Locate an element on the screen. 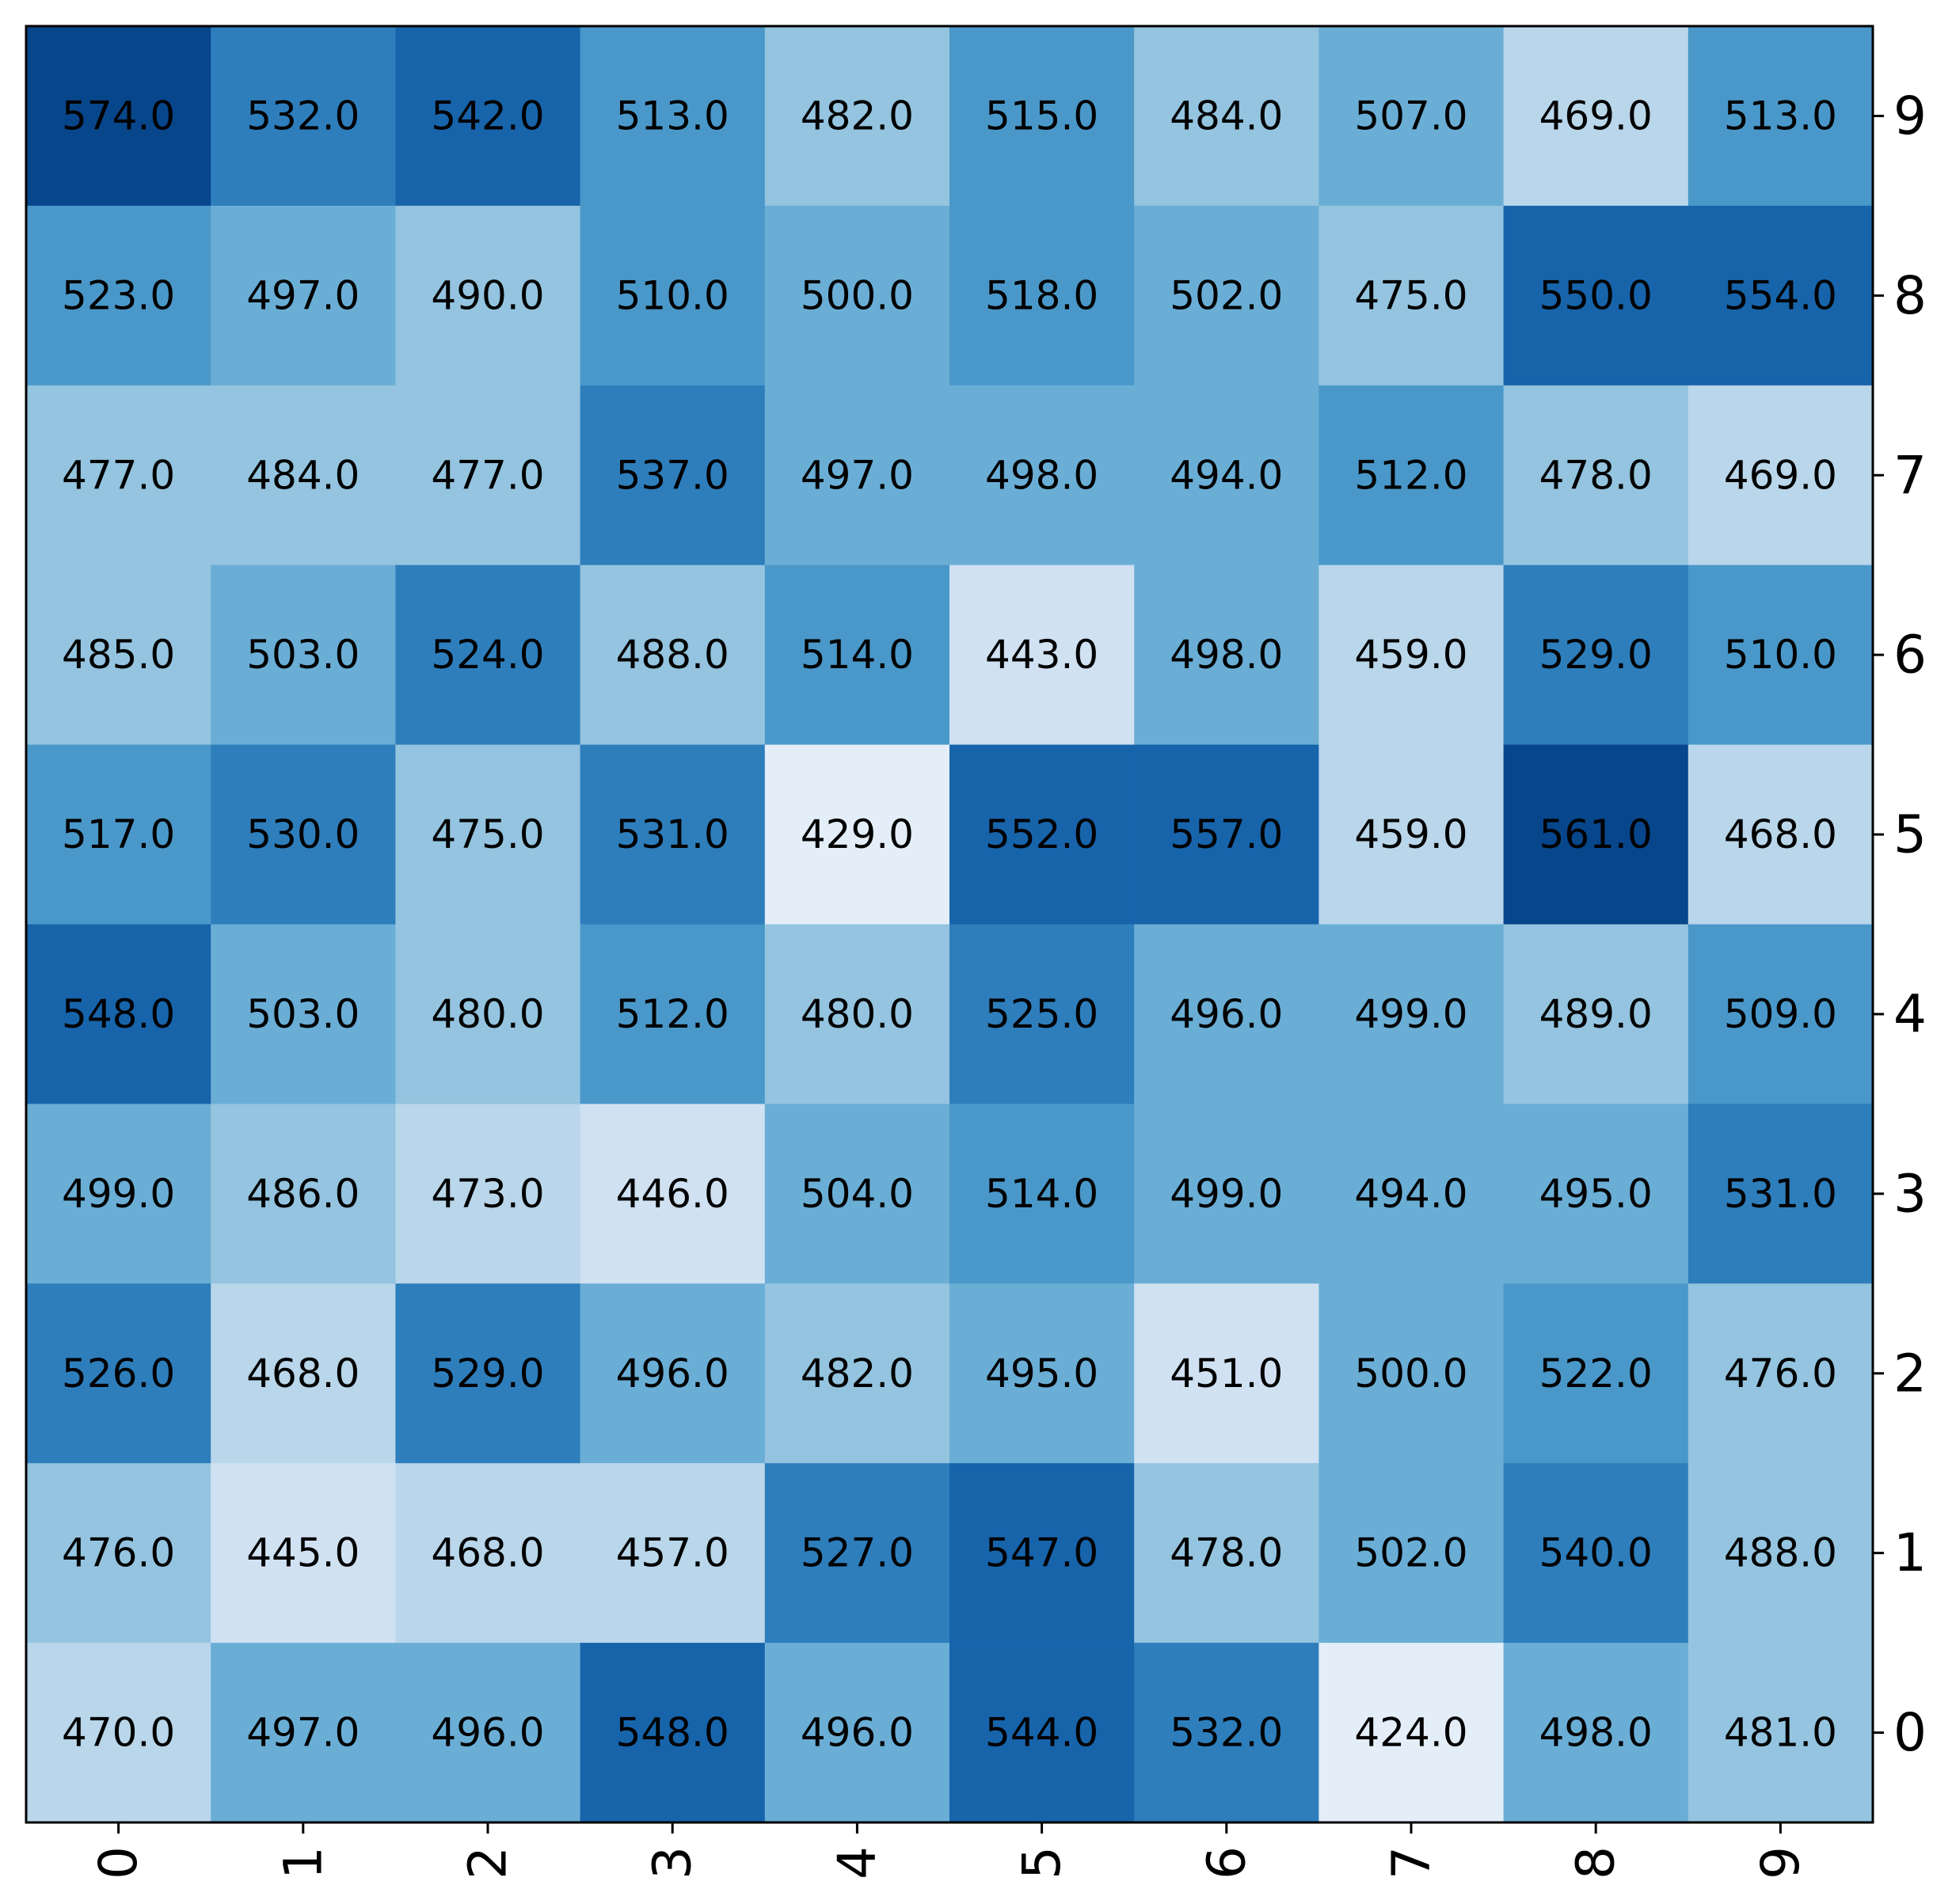  heatmap-cell-x7-y0 is located at coordinates (1411, 1733).